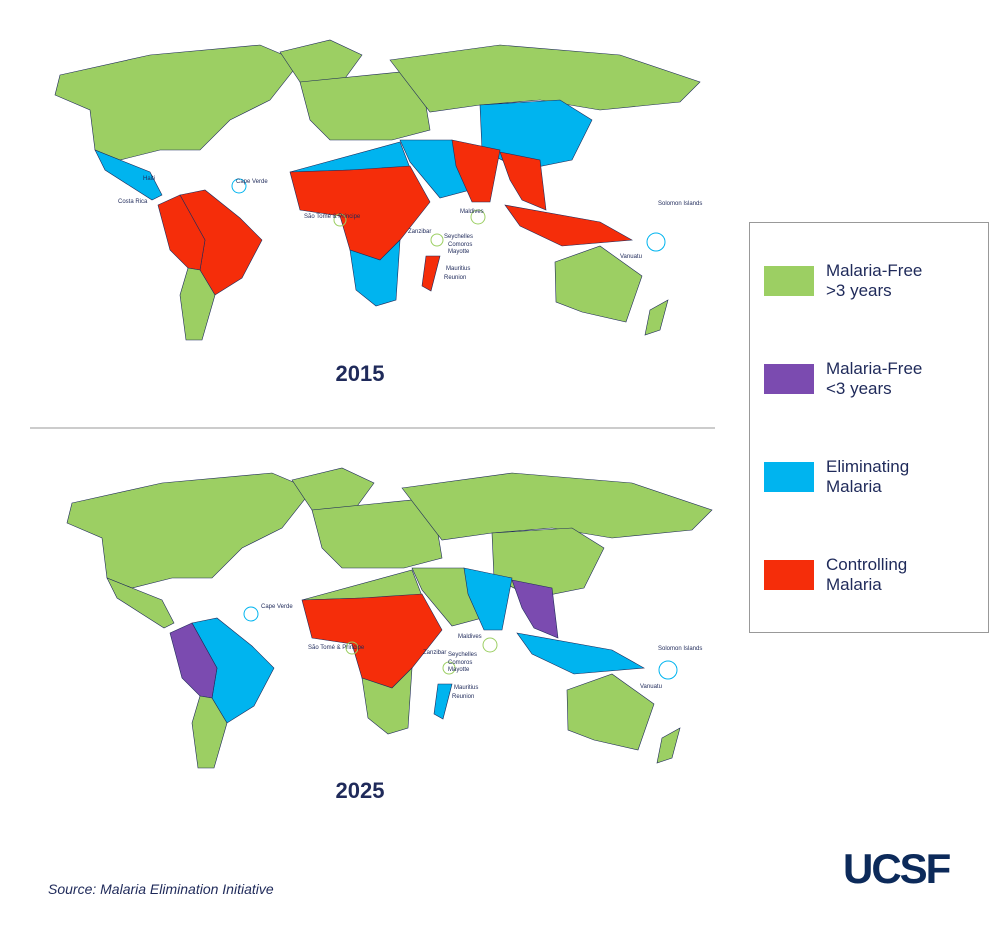  I want to click on legend-label: Controlling Malaria, so click(867, 574).